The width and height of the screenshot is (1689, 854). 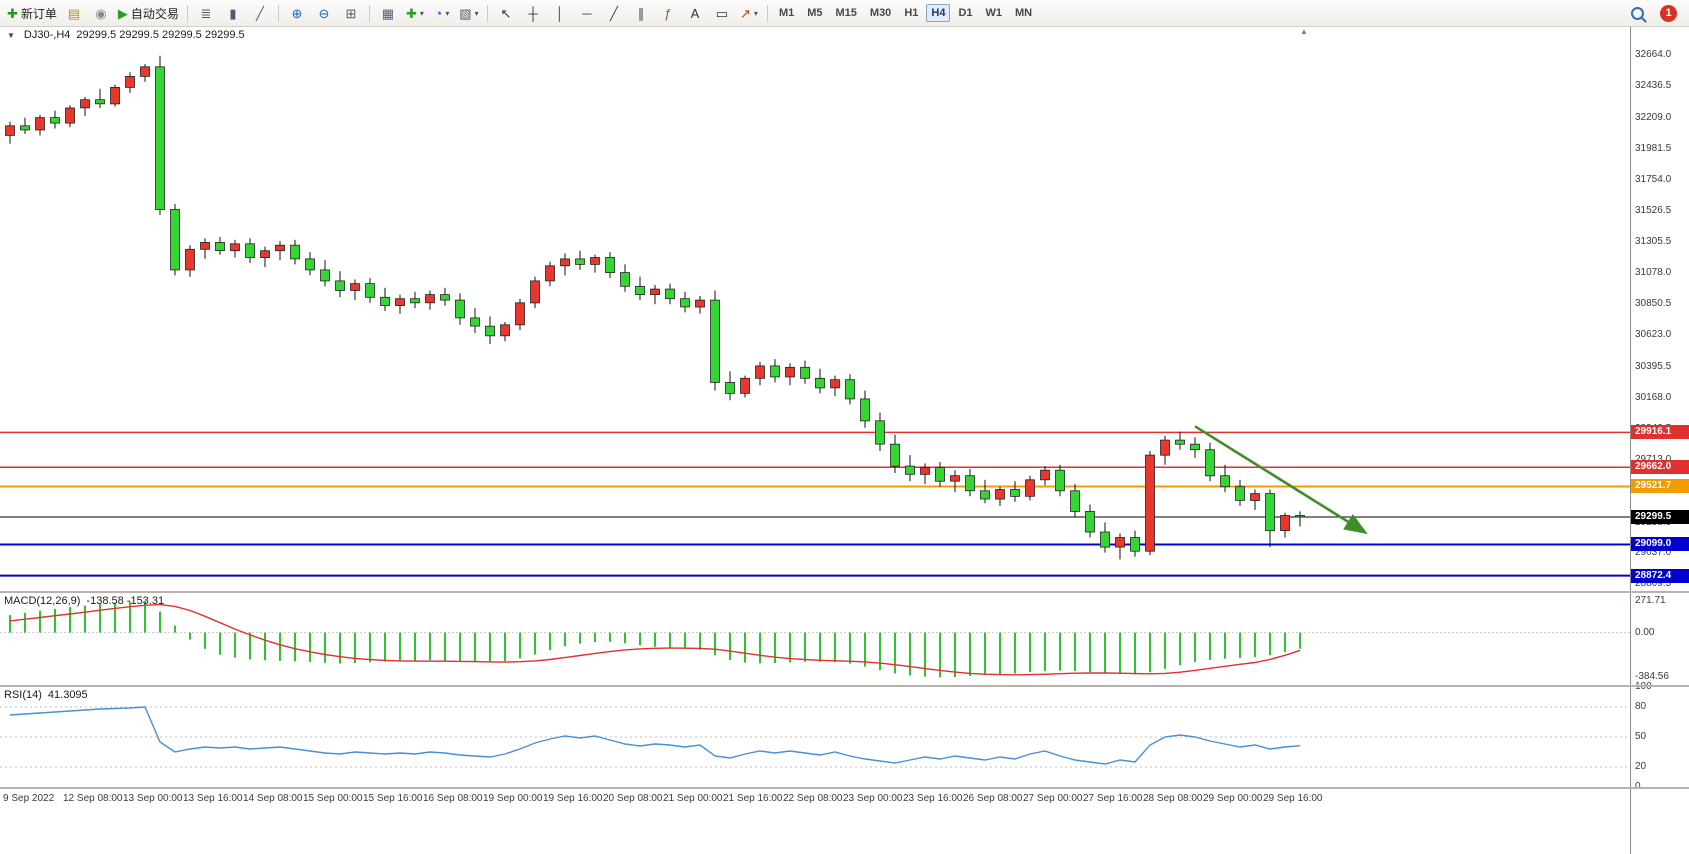 What do you see at coordinates (206, 13) in the screenshot?
I see `bar-chart-button: ≣` at bounding box center [206, 13].